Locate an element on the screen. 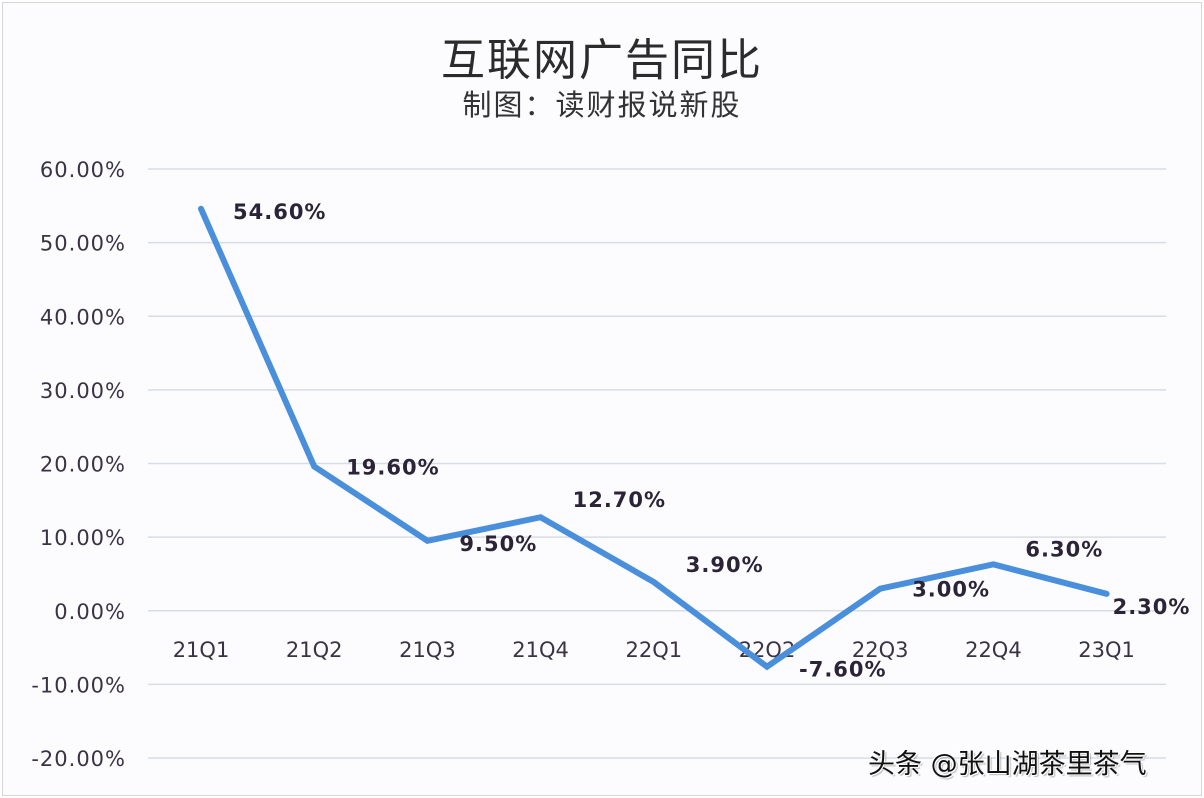 The image size is (1204, 798). watermark: 头条 @张山湖茶里茶气 is located at coordinates (1007, 764).